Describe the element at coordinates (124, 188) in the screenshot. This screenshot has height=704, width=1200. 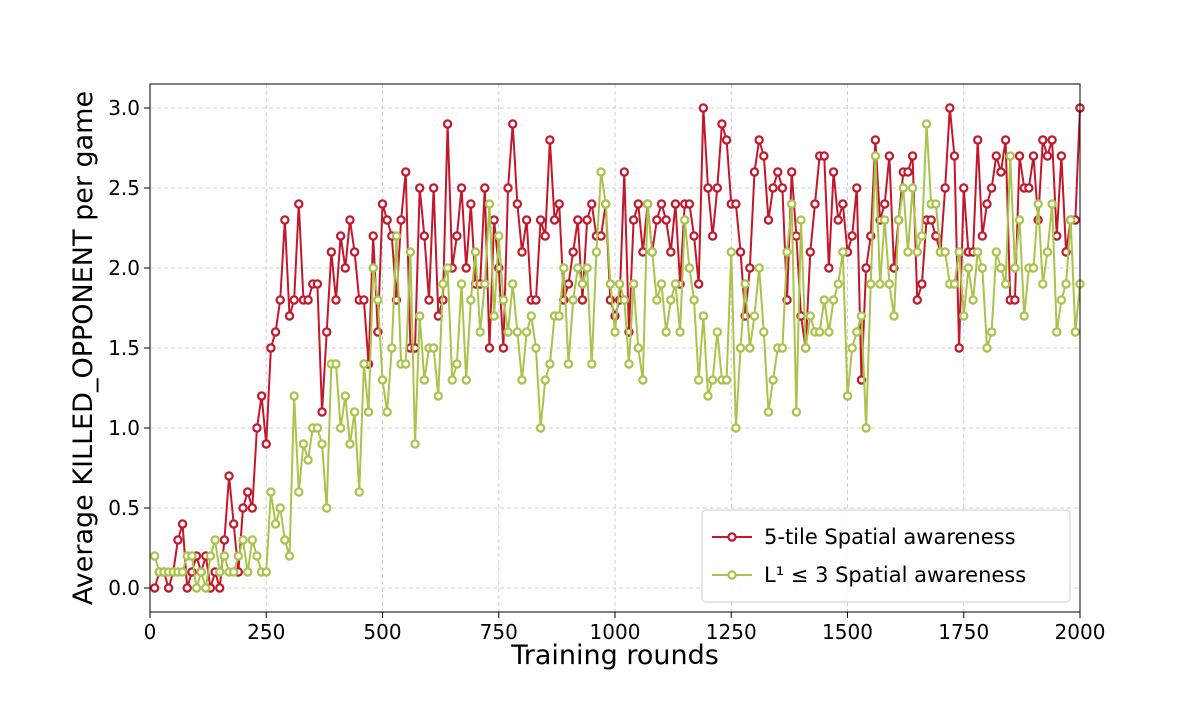
I see `y-tick-label: 2.5` at that location.